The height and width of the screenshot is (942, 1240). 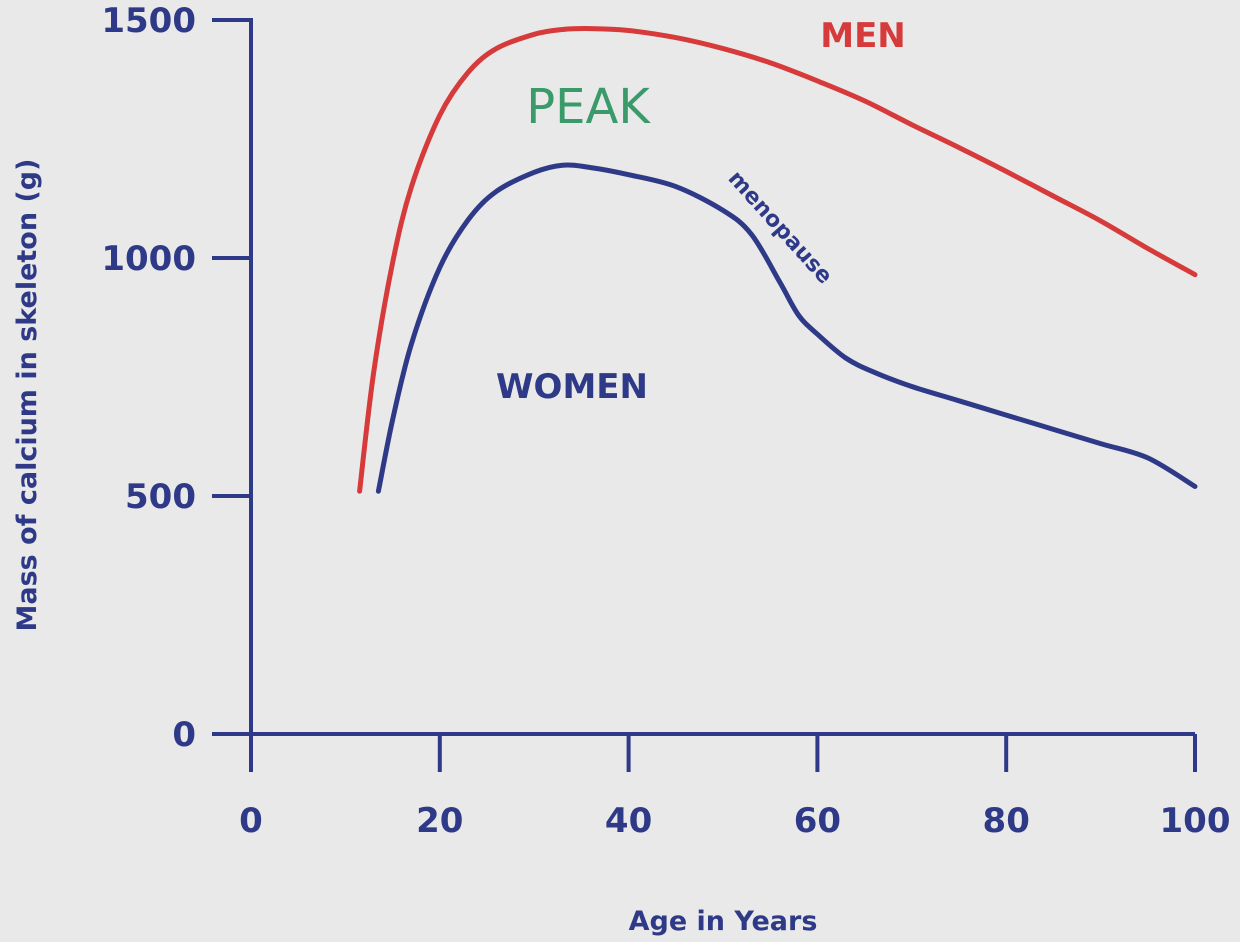 I want to click on annotation-menopause: menopause, so click(x=780, y=227).